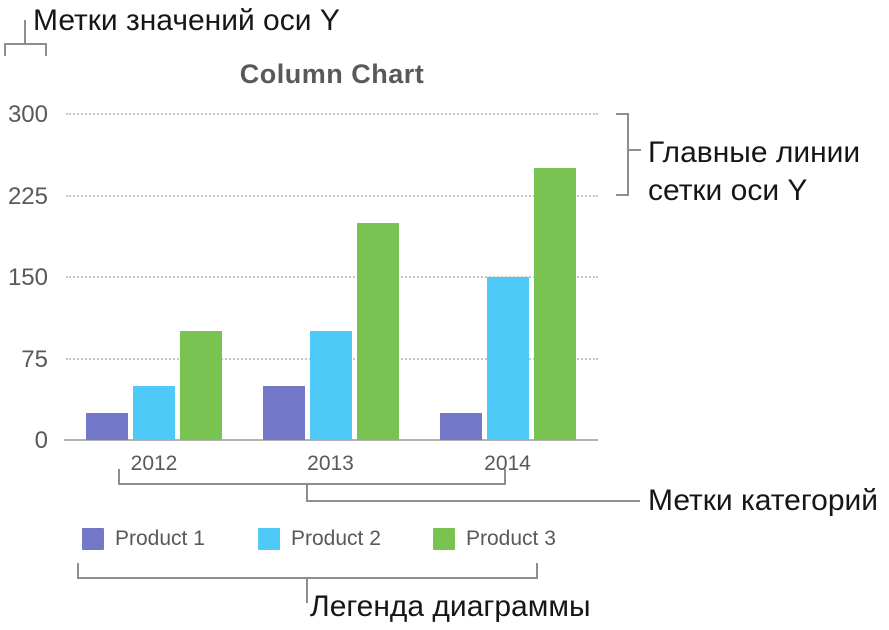 The image size is (889, 630). What do you see at coordinates (154, 412) in the screenshot?
I see `bar-product-2-2012` at bounding box center [154, 412].